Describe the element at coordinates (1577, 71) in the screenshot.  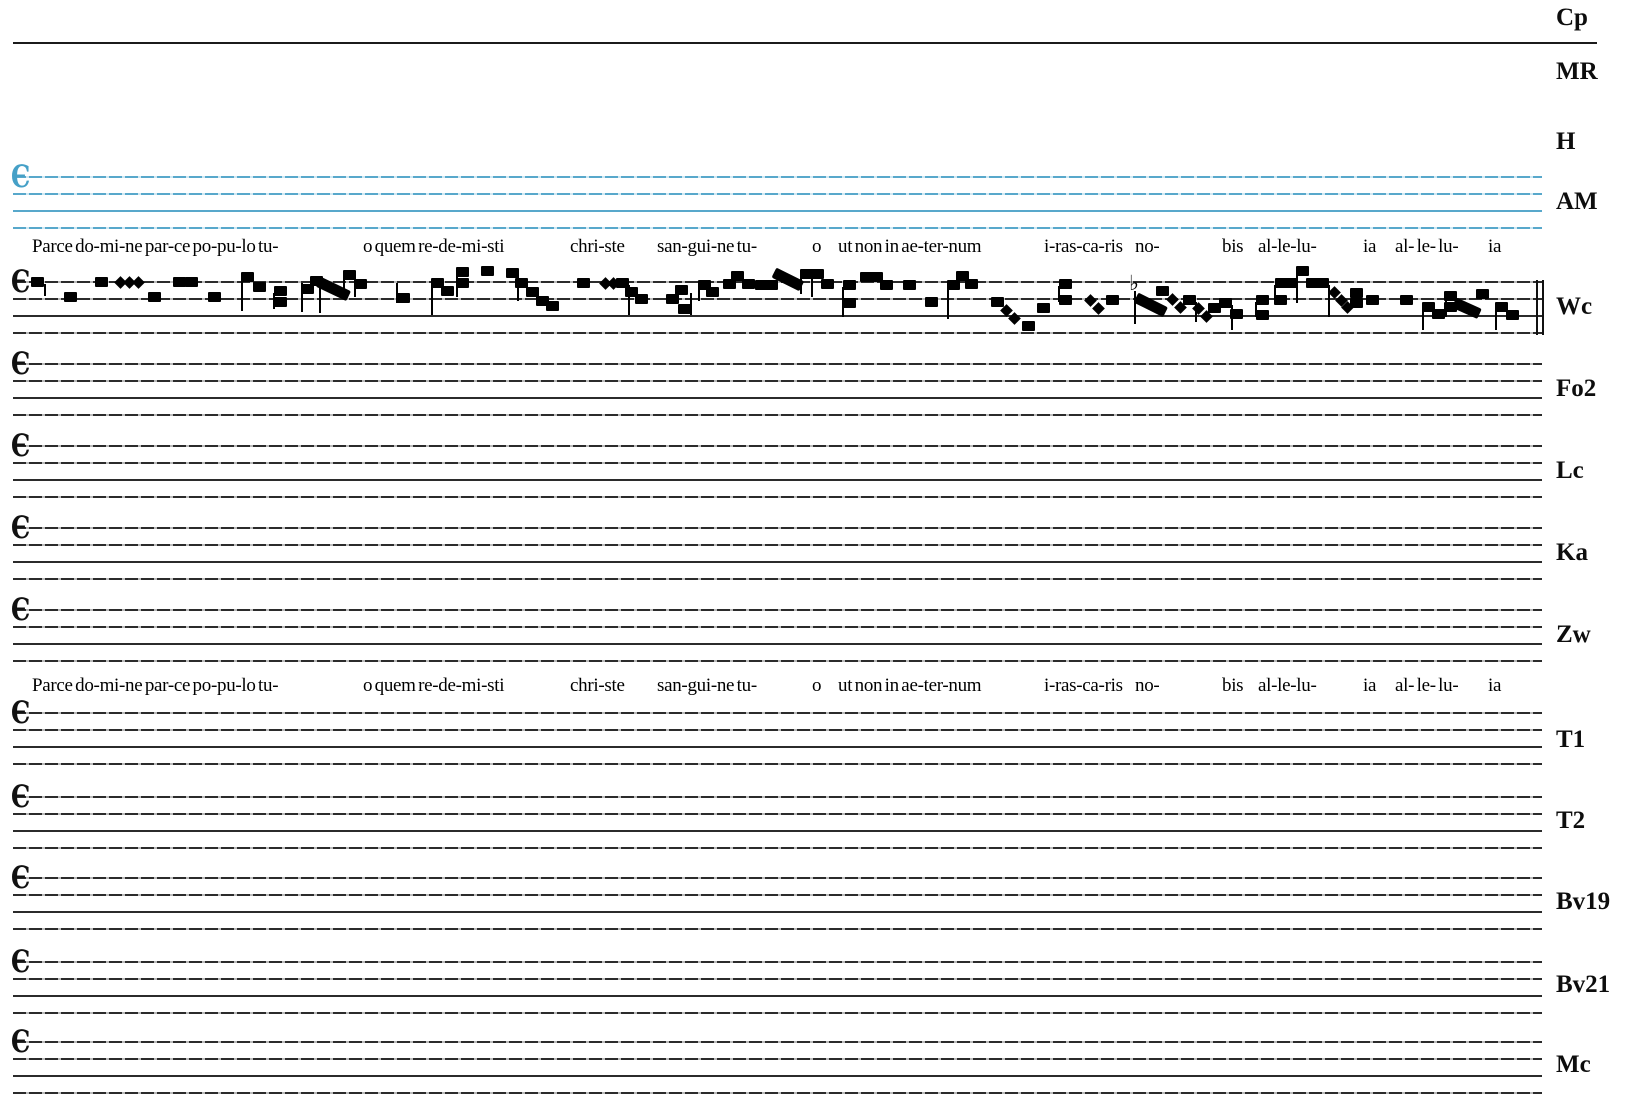
I see `source-label-mr: MR` at that location.